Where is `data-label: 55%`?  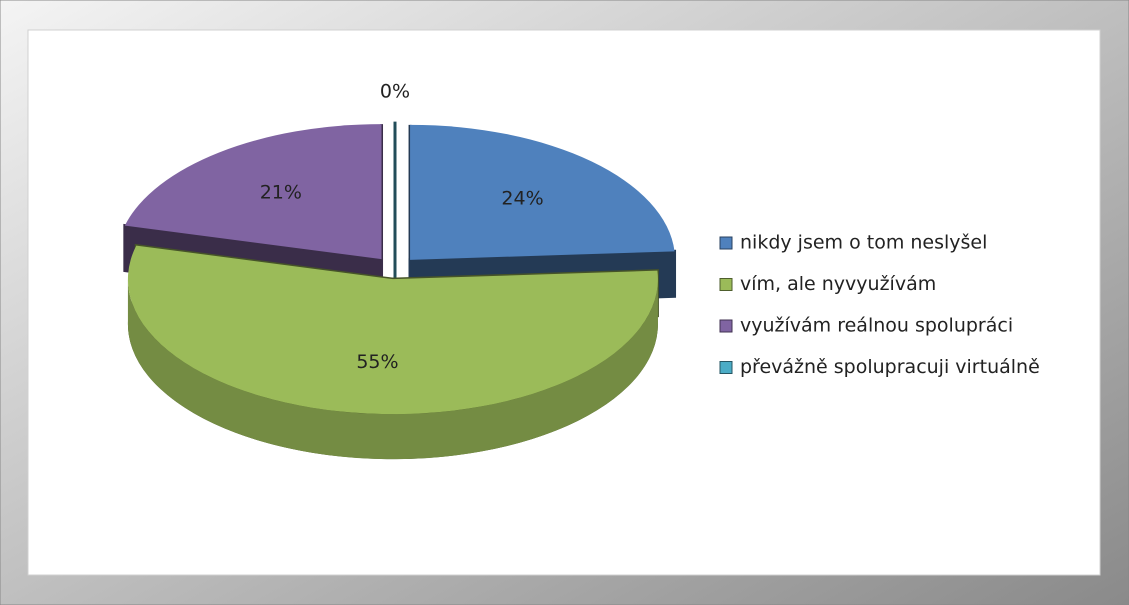
data-label: 55% is located at coordinates (377, 362).